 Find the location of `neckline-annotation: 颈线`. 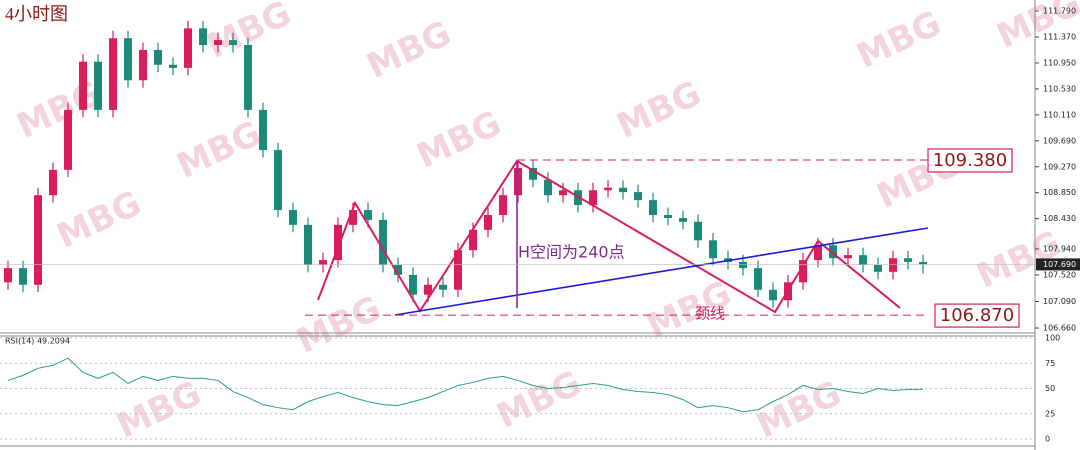

neckline-annotation: 颈线 is located at coordinates (710, 314).